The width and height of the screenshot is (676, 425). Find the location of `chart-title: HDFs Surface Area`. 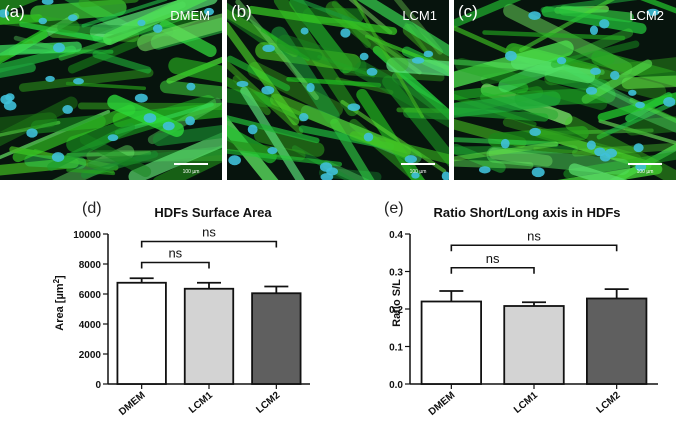

chart-title: HDFs Surface Area is located at coordinates (213, 212).